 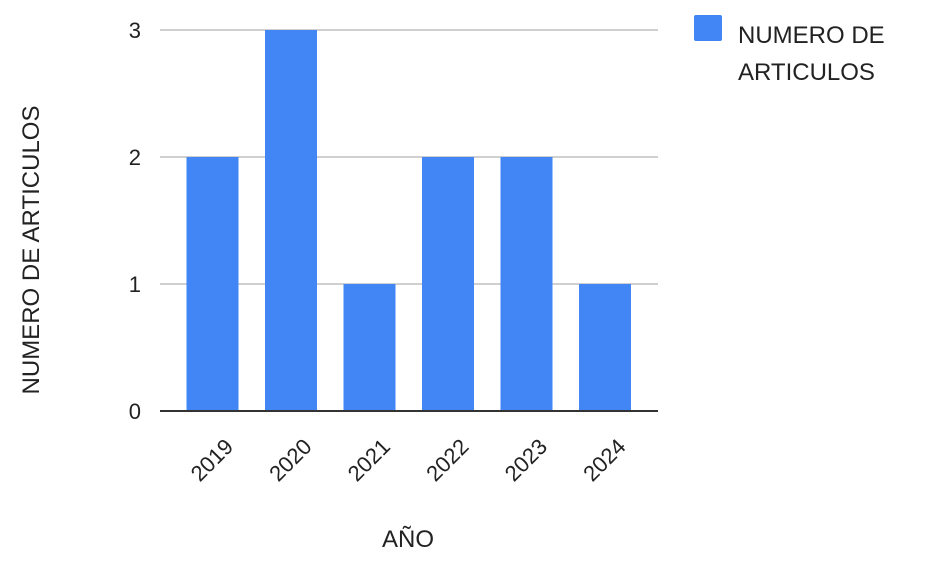 What do you see at coordinates (526, 460) in the screenshot?
I see `x-tick-label: 2023` at bounding box center [526, 460].